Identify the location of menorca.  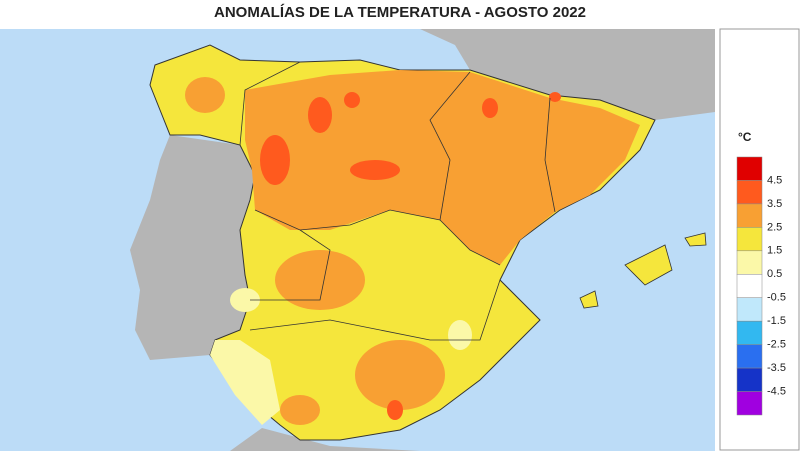
(695, 239).